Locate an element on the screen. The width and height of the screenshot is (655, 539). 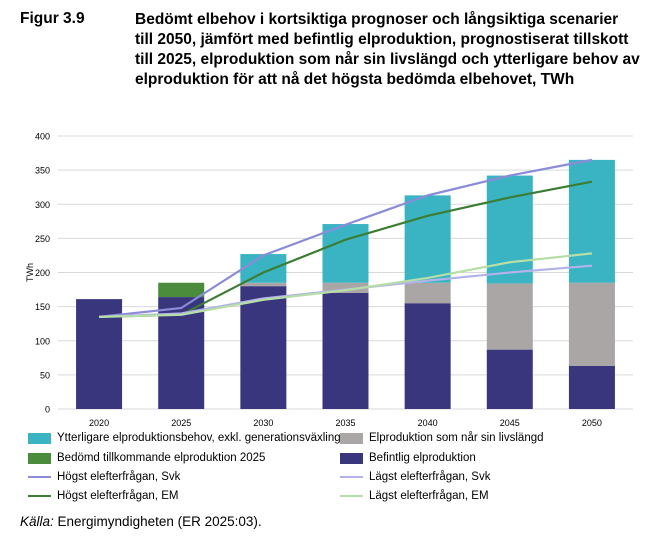
legend-item: Högst elefterfrågan, EM is located at coordinates (103, 496).